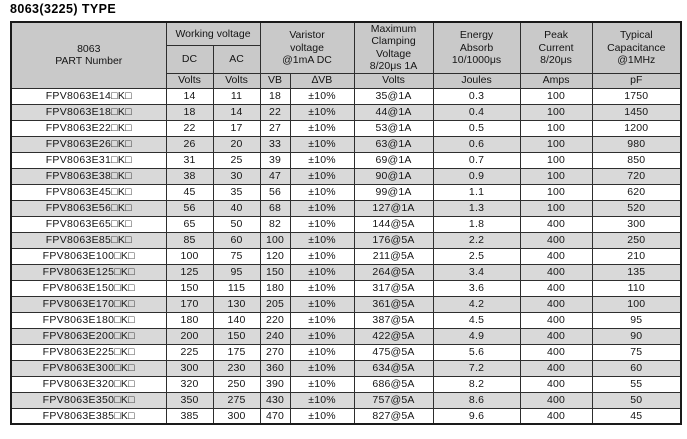 This screenshot has width=687, height=439. I want to click on part-number-cell: FPV8063E31□K□, so click(88, 160).